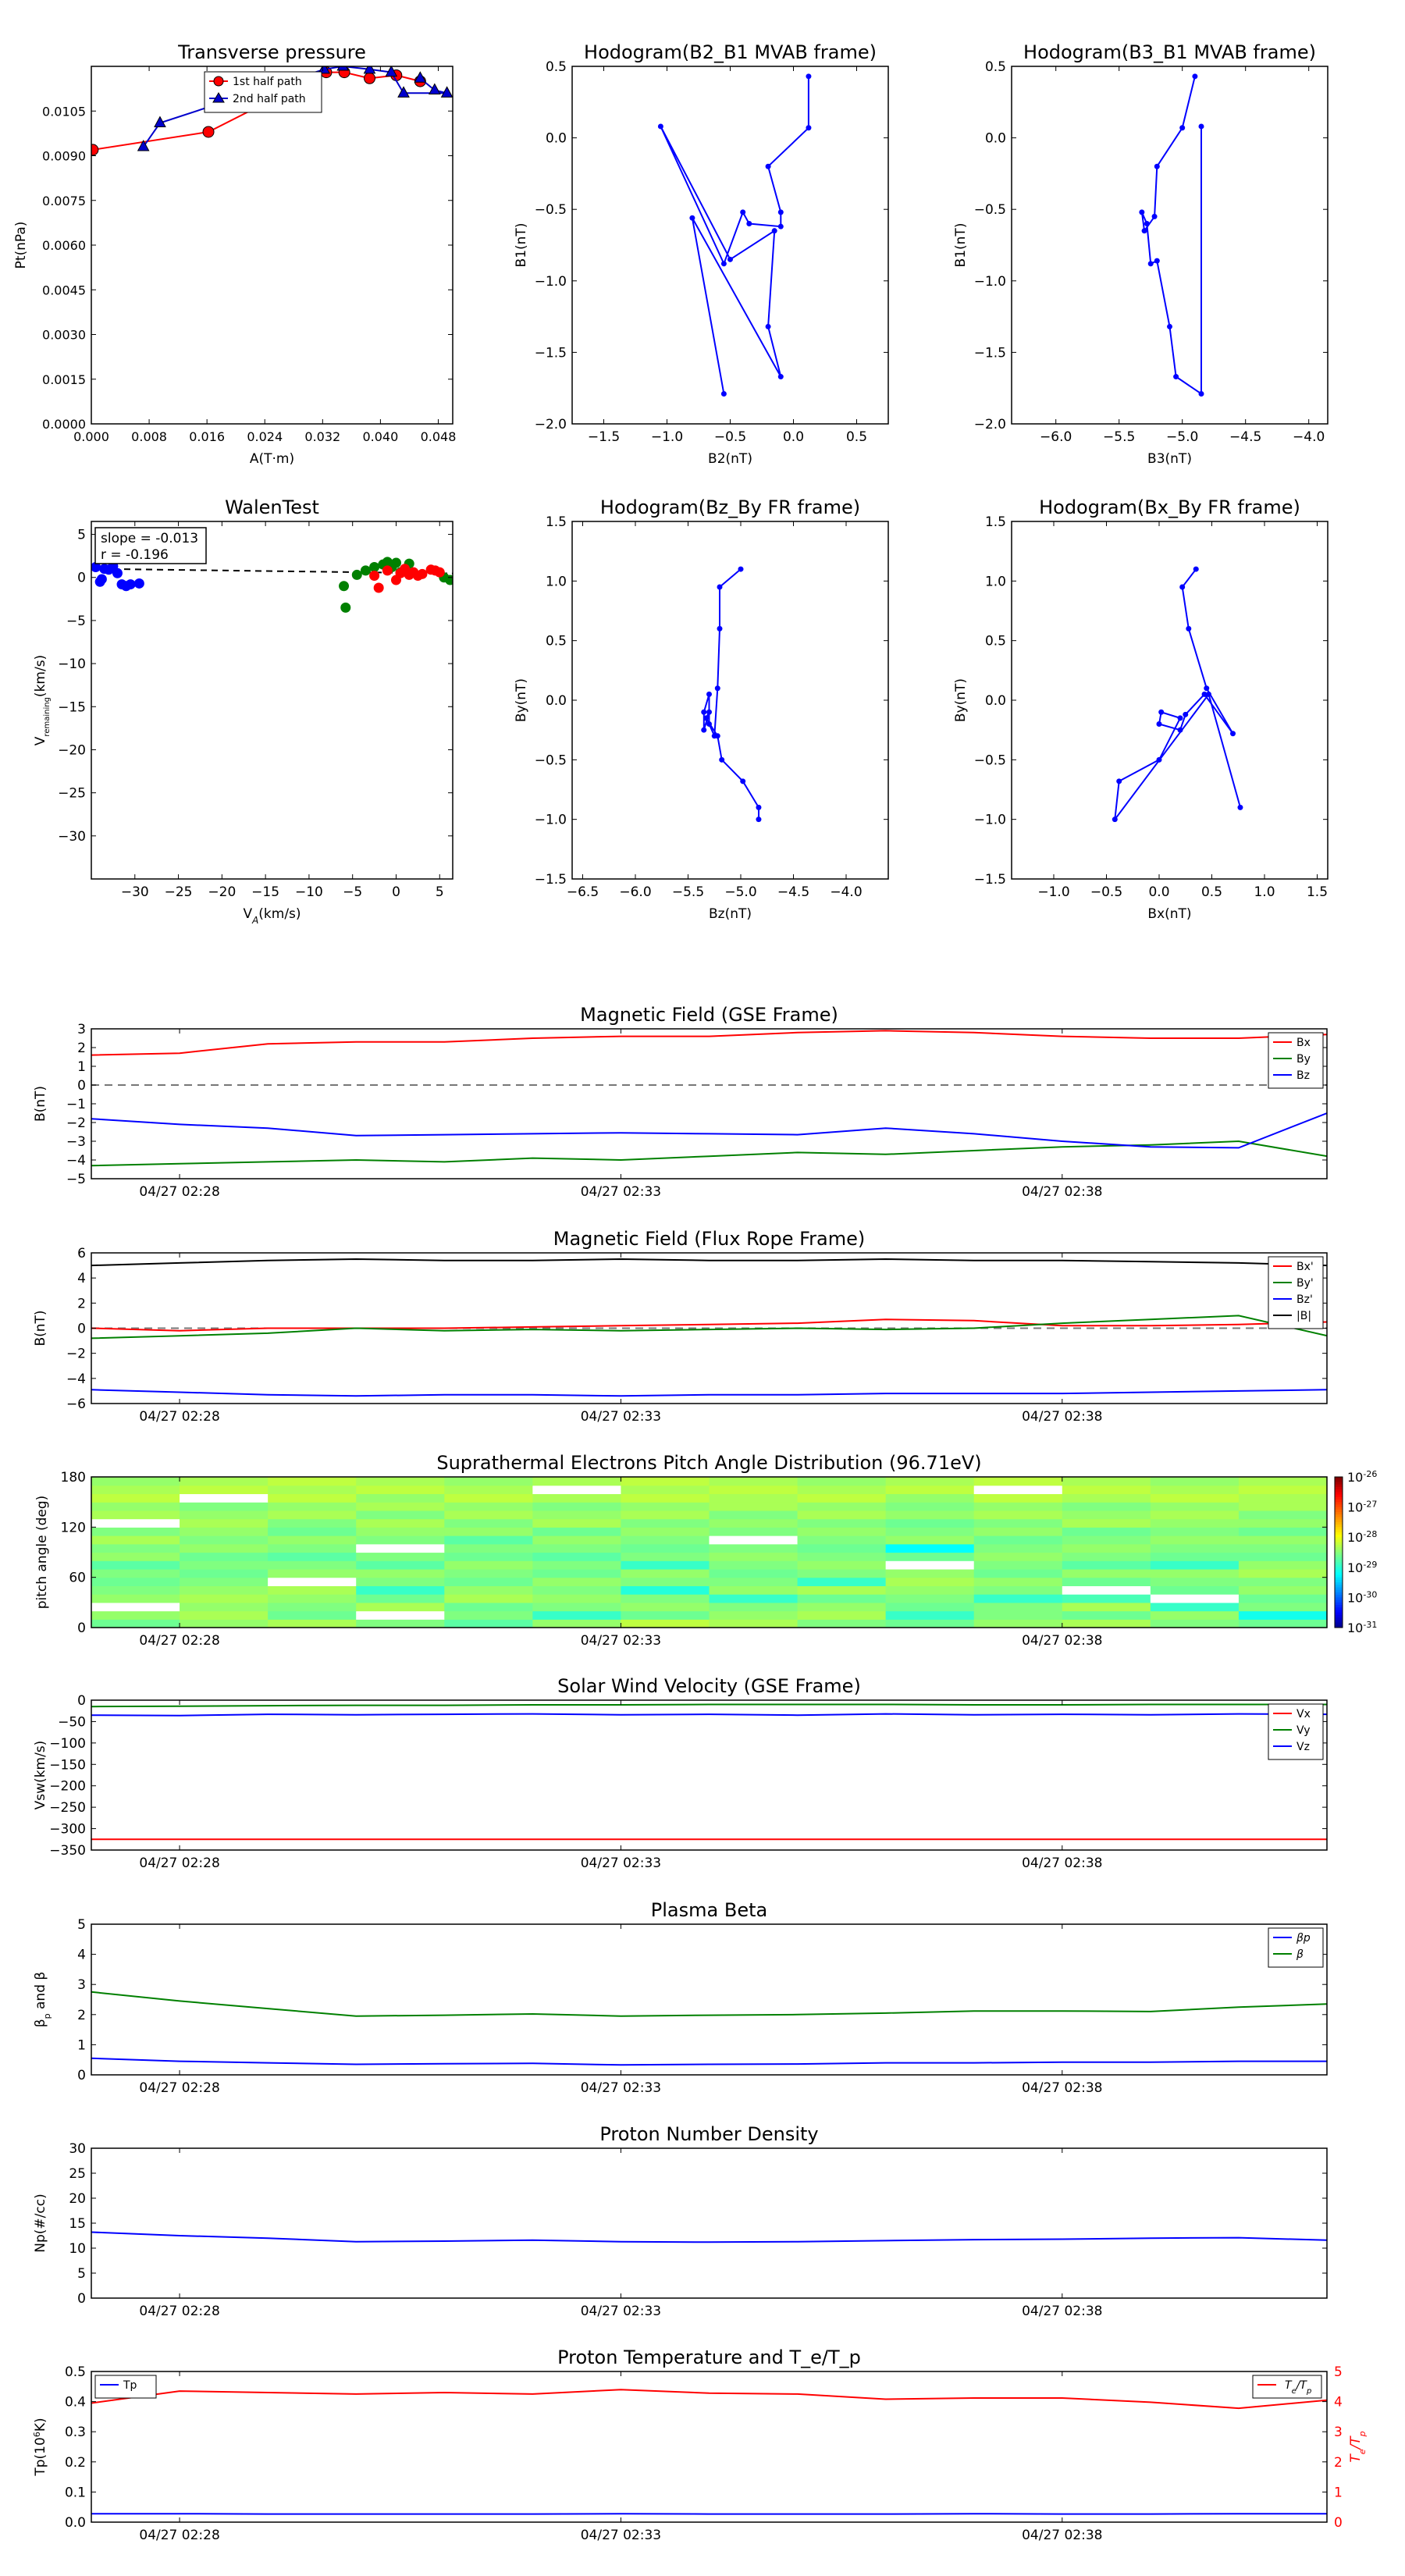 The image size is (1405, 2576). Describe the element at coordinates (222, 892) in the screenshot. I see `x-tick-label: −20` at that location.